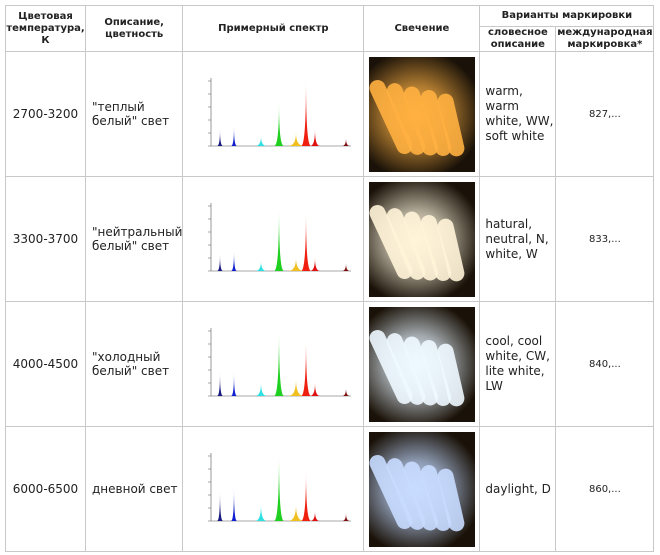 The image size is (660, 555). I want to click on verbal-cell: hatural, neutral, N, white, W, so click(518, 239).